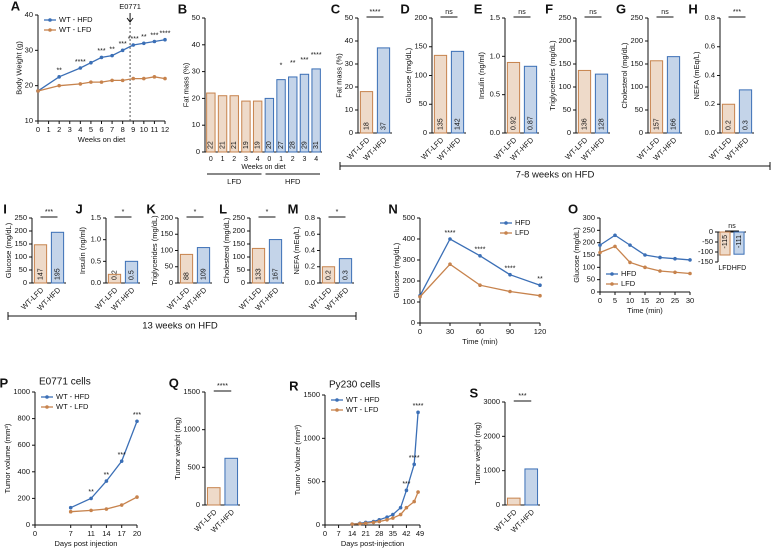  Describe the element at coordinates (130, 6) in the screenshot. I see `annotation-label: E0771` at that location.